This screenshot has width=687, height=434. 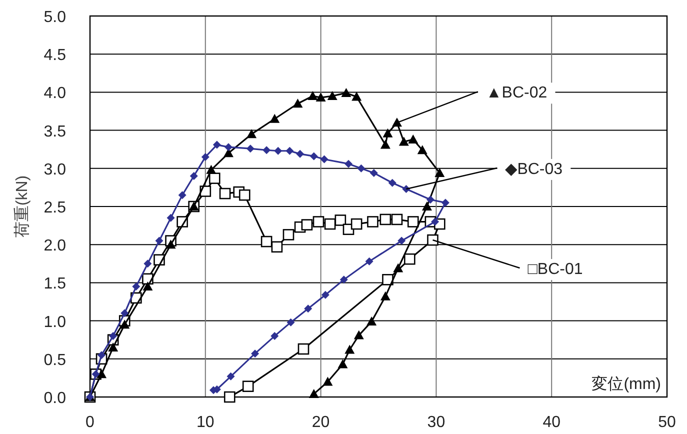 I want to click on y-tick-label: 5.0, so click(x=55, y=17).